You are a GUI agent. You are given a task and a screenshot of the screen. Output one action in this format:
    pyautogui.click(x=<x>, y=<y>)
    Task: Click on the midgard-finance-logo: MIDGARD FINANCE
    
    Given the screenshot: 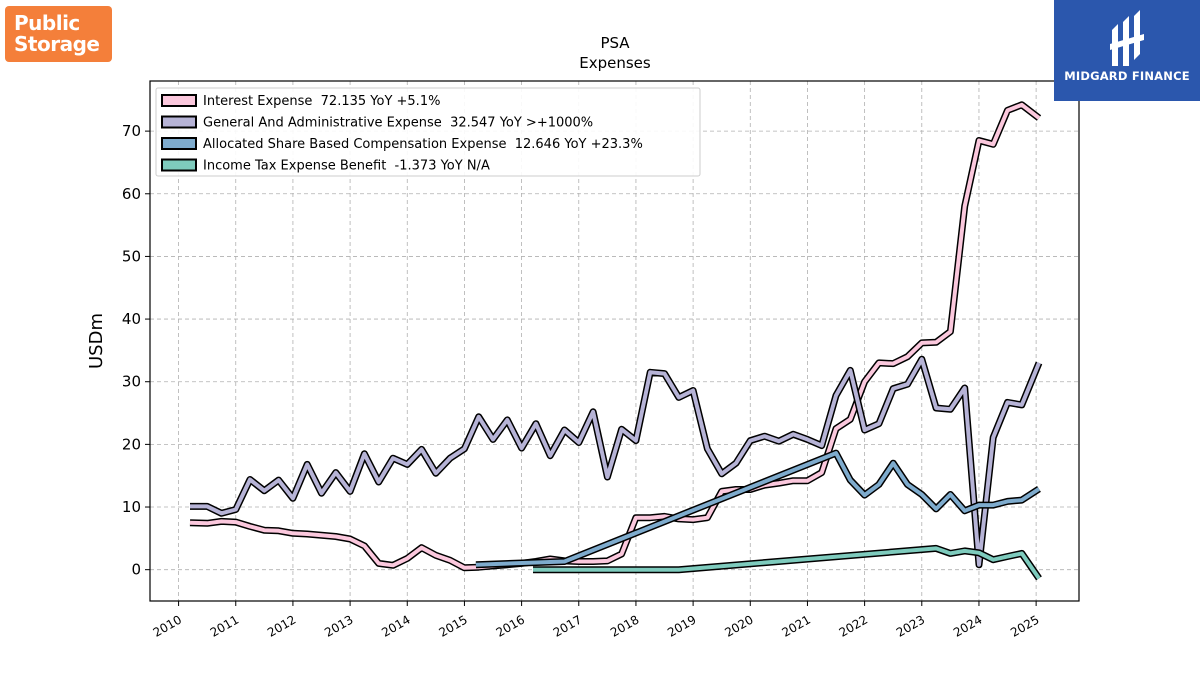 What is the action you would take?
    pyautogui.click(x=1127, y=50)
    